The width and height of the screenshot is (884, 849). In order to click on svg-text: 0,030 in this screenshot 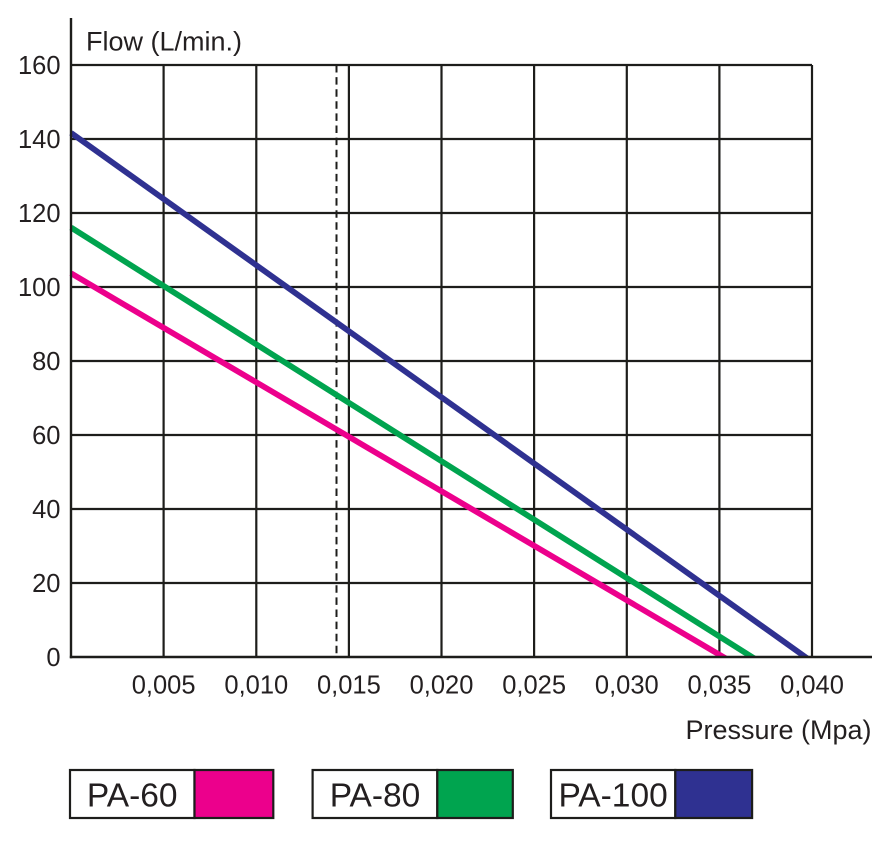, I will do `click(627, 686)`.